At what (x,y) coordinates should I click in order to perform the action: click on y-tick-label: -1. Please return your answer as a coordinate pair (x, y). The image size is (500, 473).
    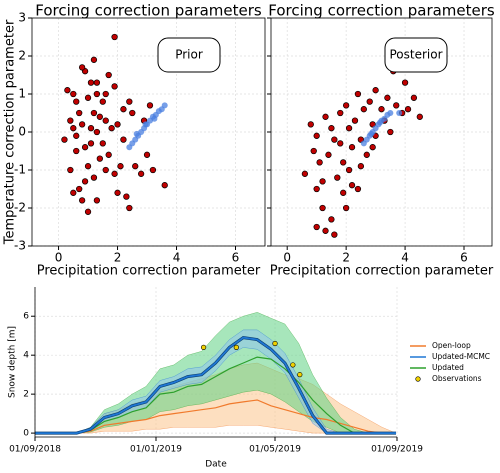
    Looking at the image, I should click on (20, 170).